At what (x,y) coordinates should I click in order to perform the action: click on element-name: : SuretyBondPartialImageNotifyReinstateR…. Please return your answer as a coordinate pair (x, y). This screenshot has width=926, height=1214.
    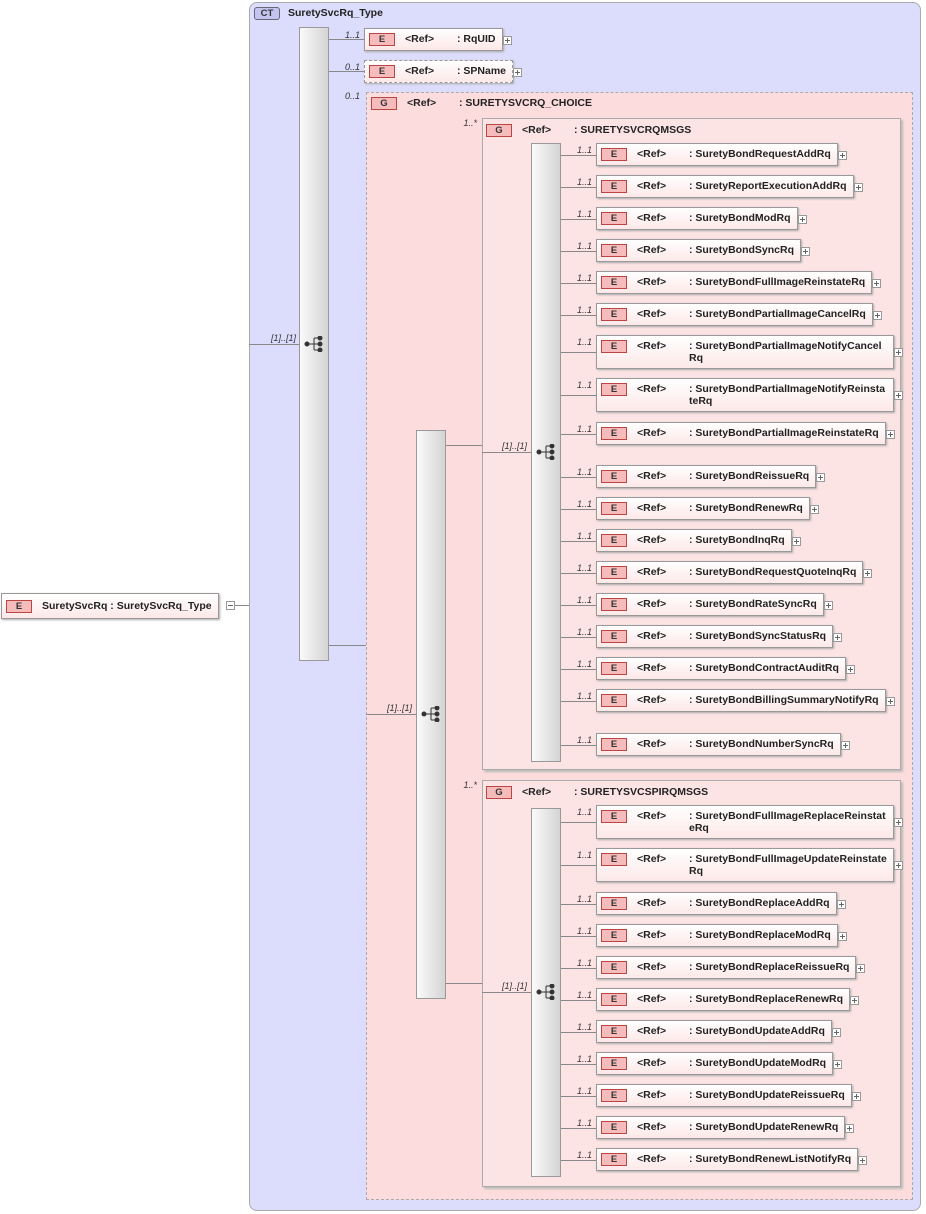
    Looking at the image, I should click on (787, 395).